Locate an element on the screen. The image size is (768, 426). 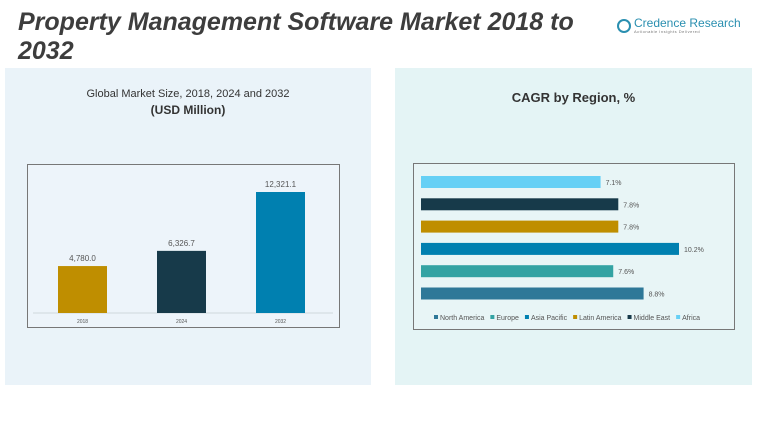
legend-item: Middle East is located at coordinates (652, 318).